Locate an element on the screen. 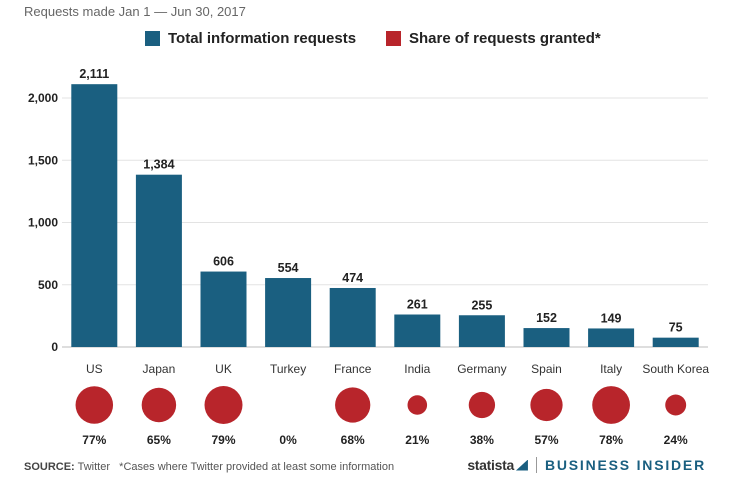  legend-item-requests: Total information requests is located at coordinates (250, 38).